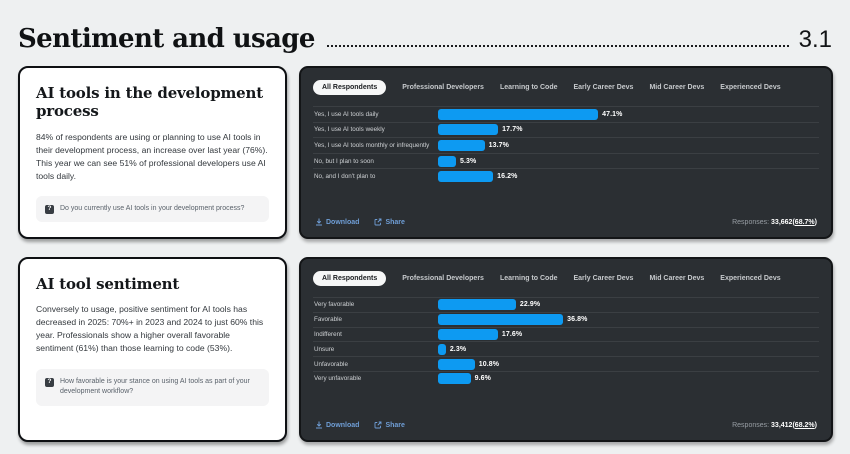 The width and height of the screenshot is (850, 454). Describe the element at coordinates (530, 305) in the screenshot. I see `bar-value-label: 22.9%` at that location.